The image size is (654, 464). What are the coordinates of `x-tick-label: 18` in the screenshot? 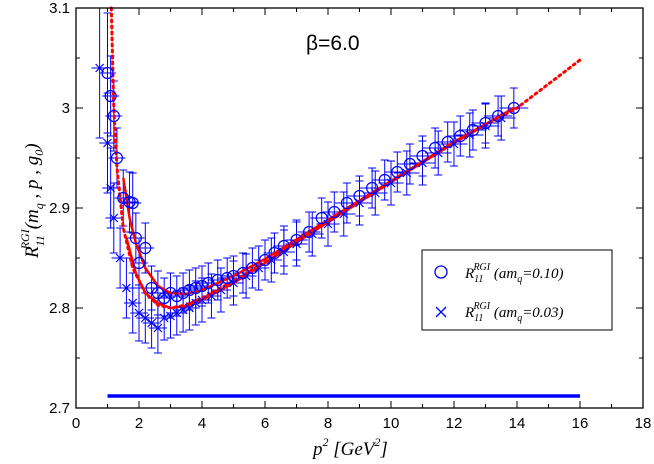 It's located at (643, 423).